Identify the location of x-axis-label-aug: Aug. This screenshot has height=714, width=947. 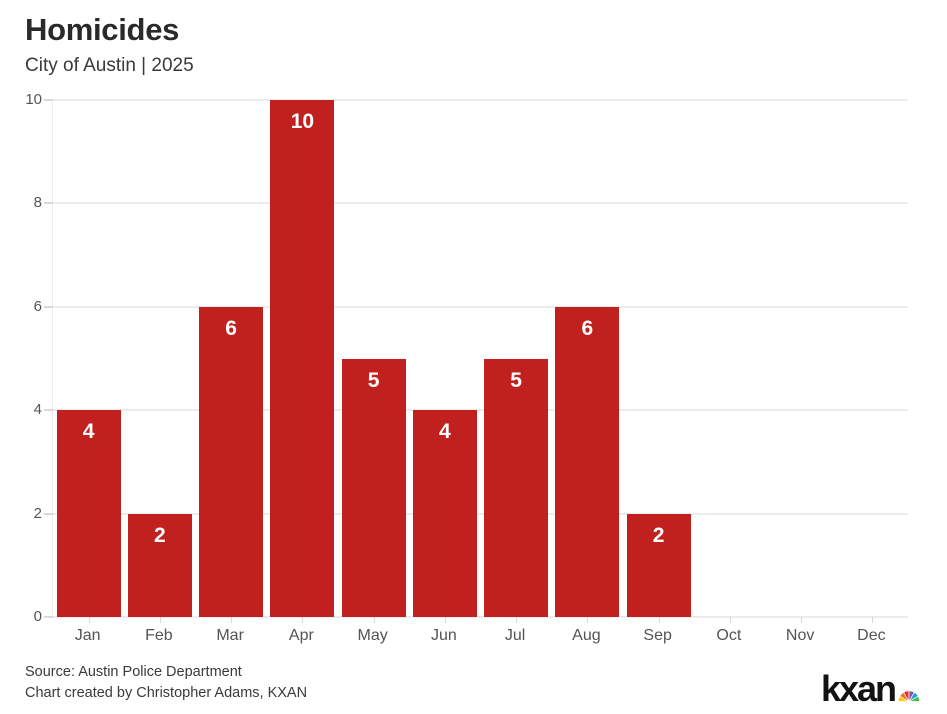
(586, 635).